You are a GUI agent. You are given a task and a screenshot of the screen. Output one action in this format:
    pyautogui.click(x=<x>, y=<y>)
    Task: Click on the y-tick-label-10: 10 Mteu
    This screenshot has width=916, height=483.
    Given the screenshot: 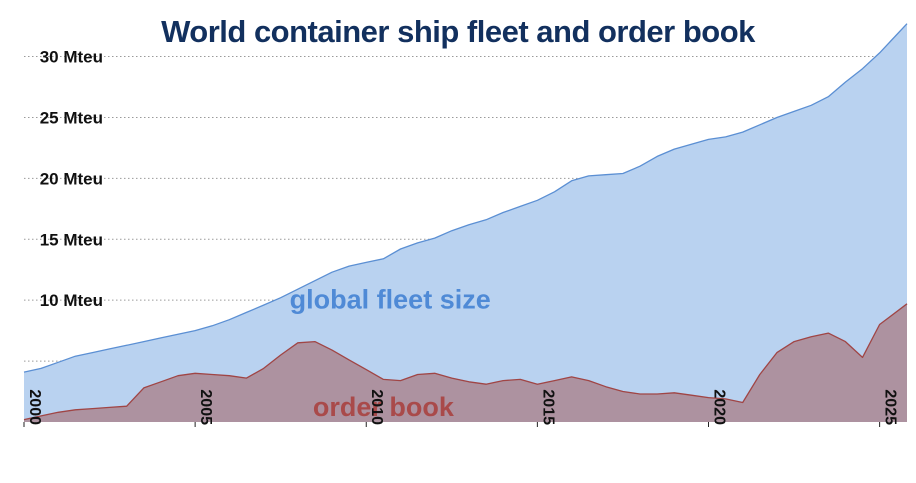 What is the action you would take?
    pyautogui.click(x=71, y=300)
    